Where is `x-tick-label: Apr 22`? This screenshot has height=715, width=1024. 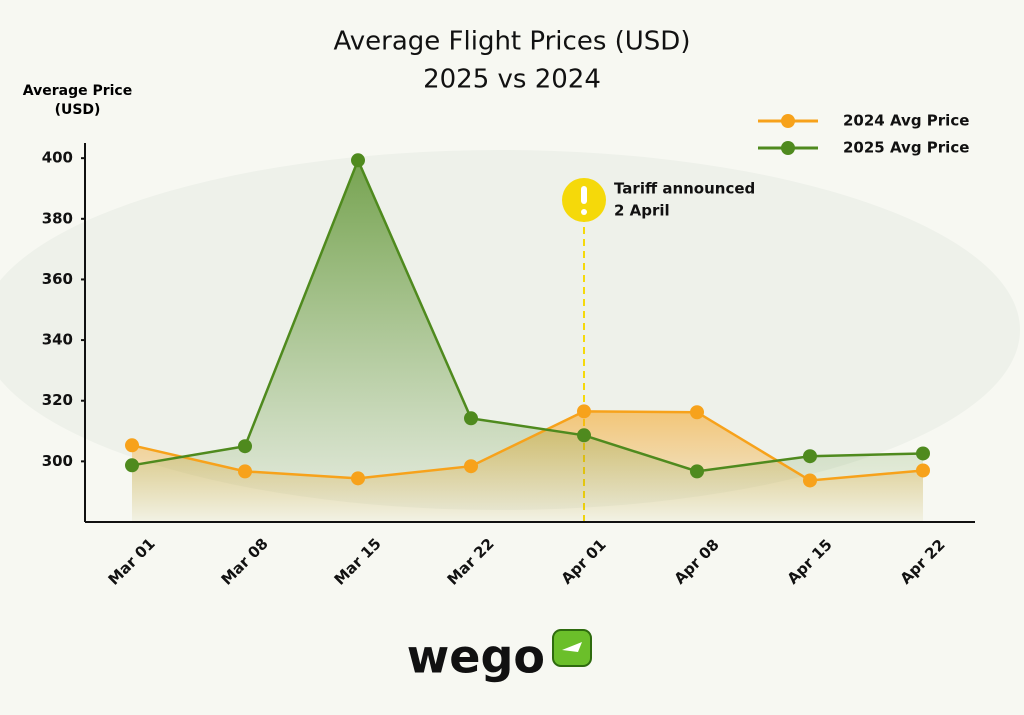
x-tick-label: Apr 22 is located at coordinates (923, 562).